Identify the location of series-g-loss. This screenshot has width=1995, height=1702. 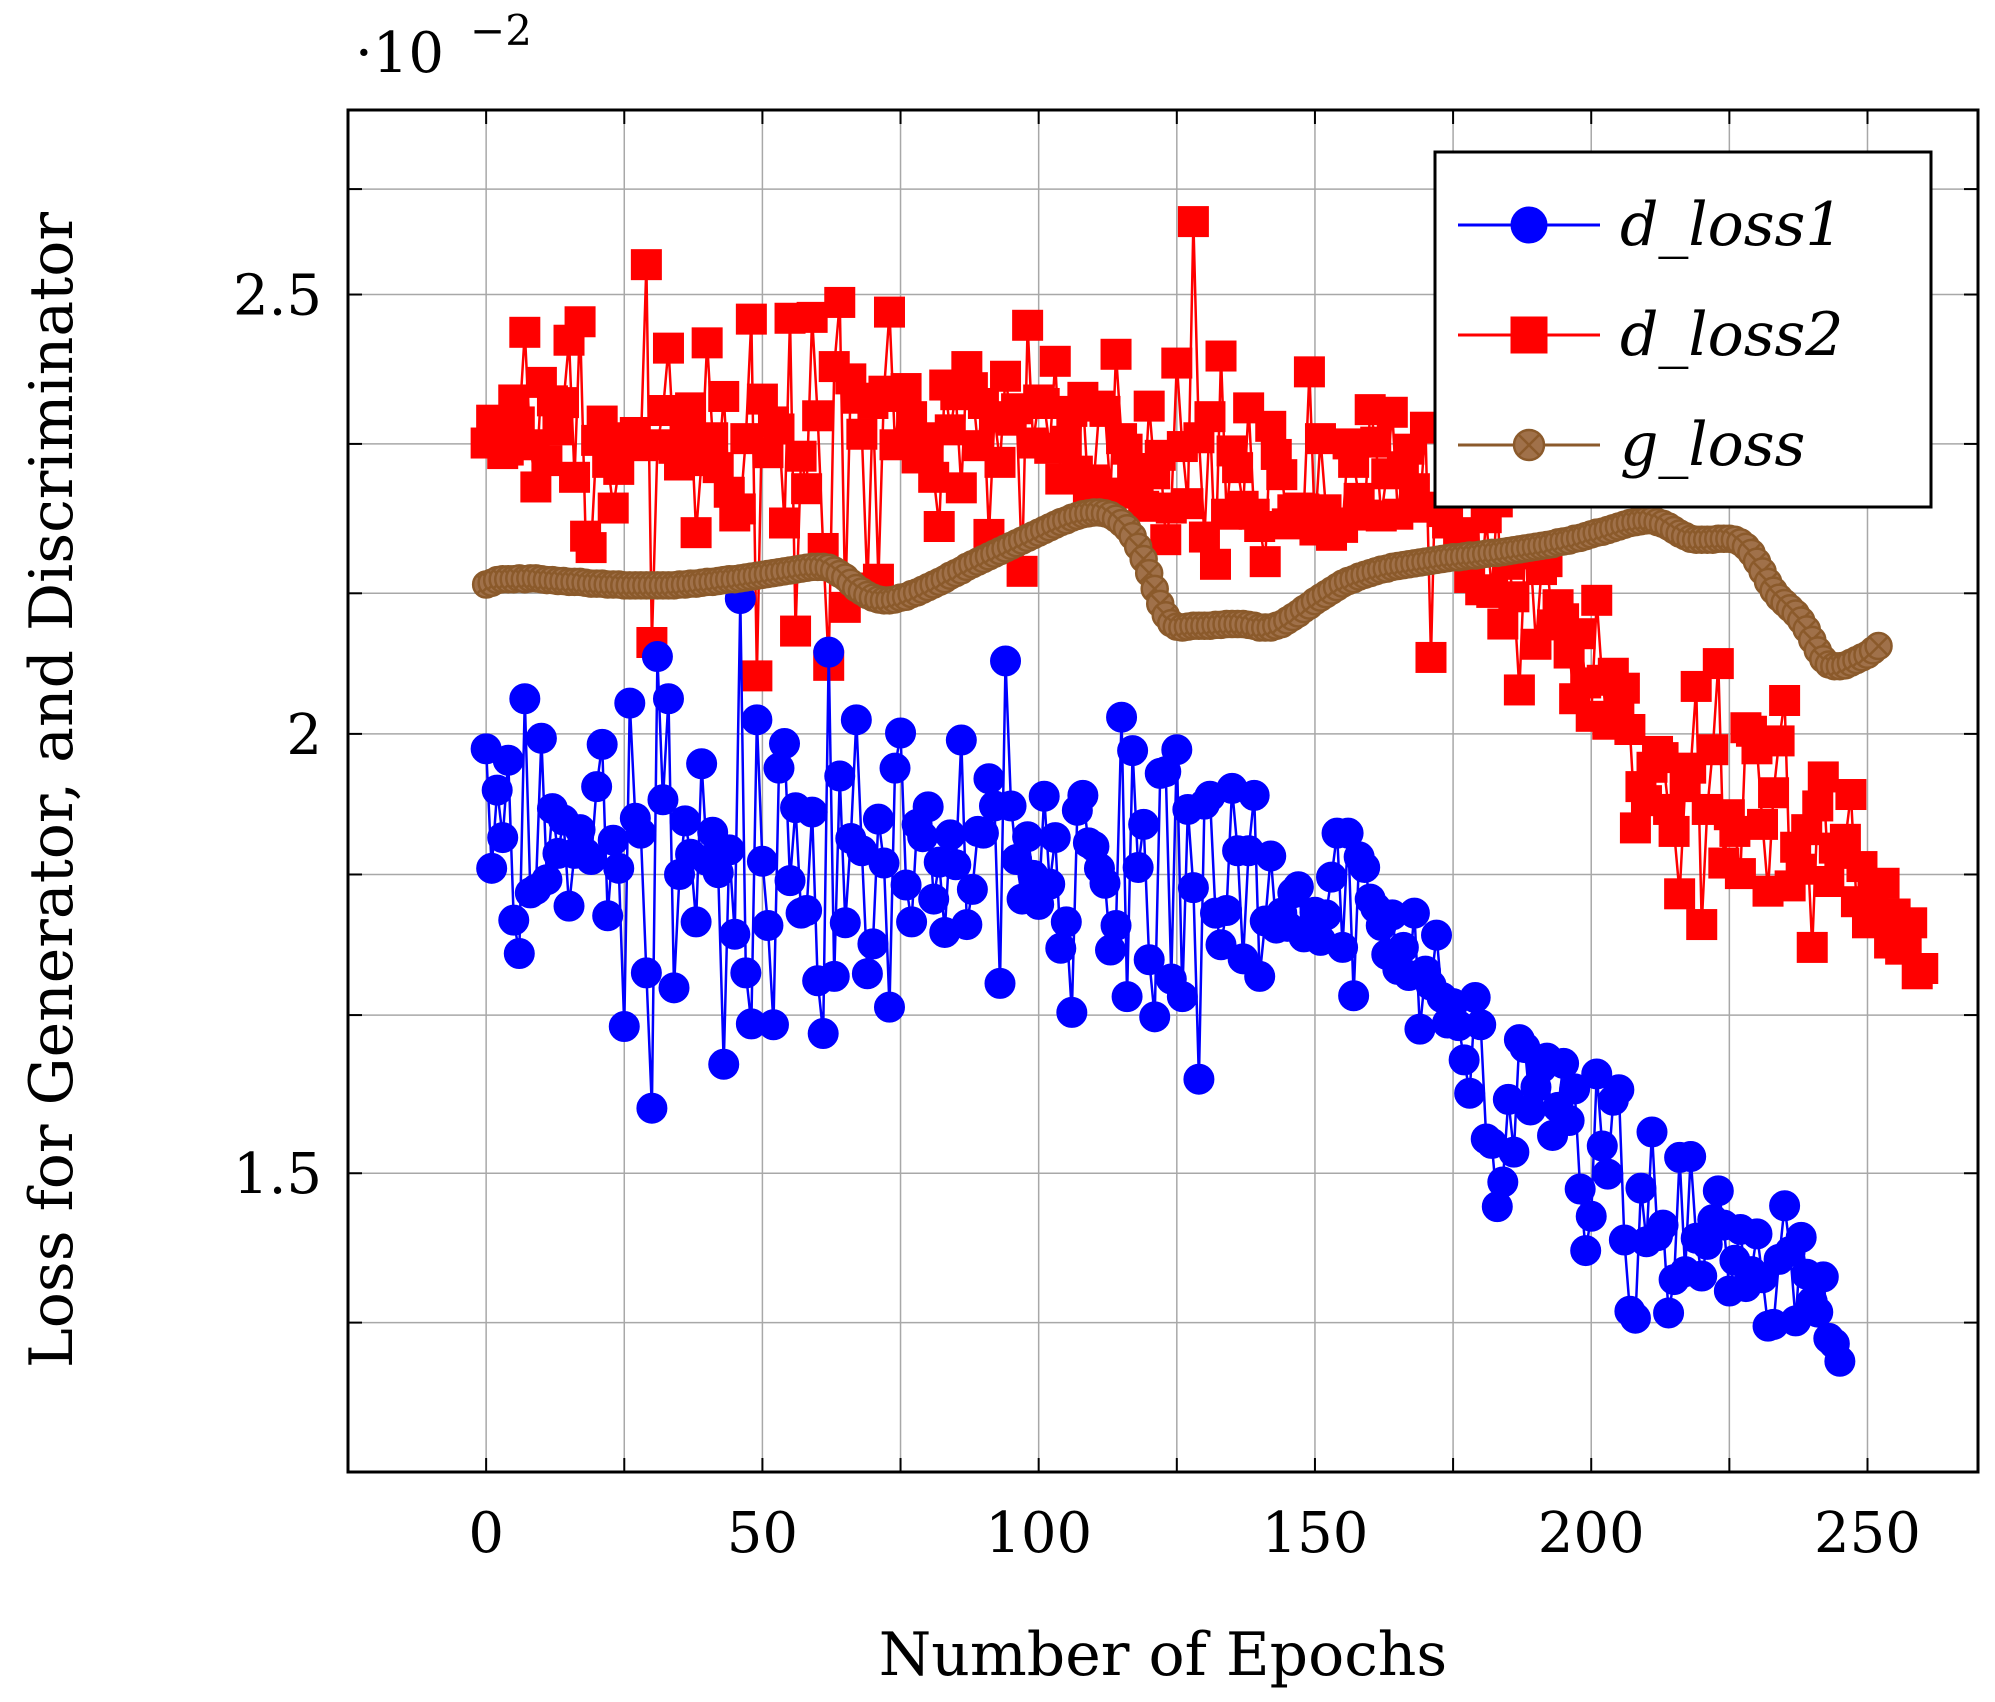
(1182, 589).